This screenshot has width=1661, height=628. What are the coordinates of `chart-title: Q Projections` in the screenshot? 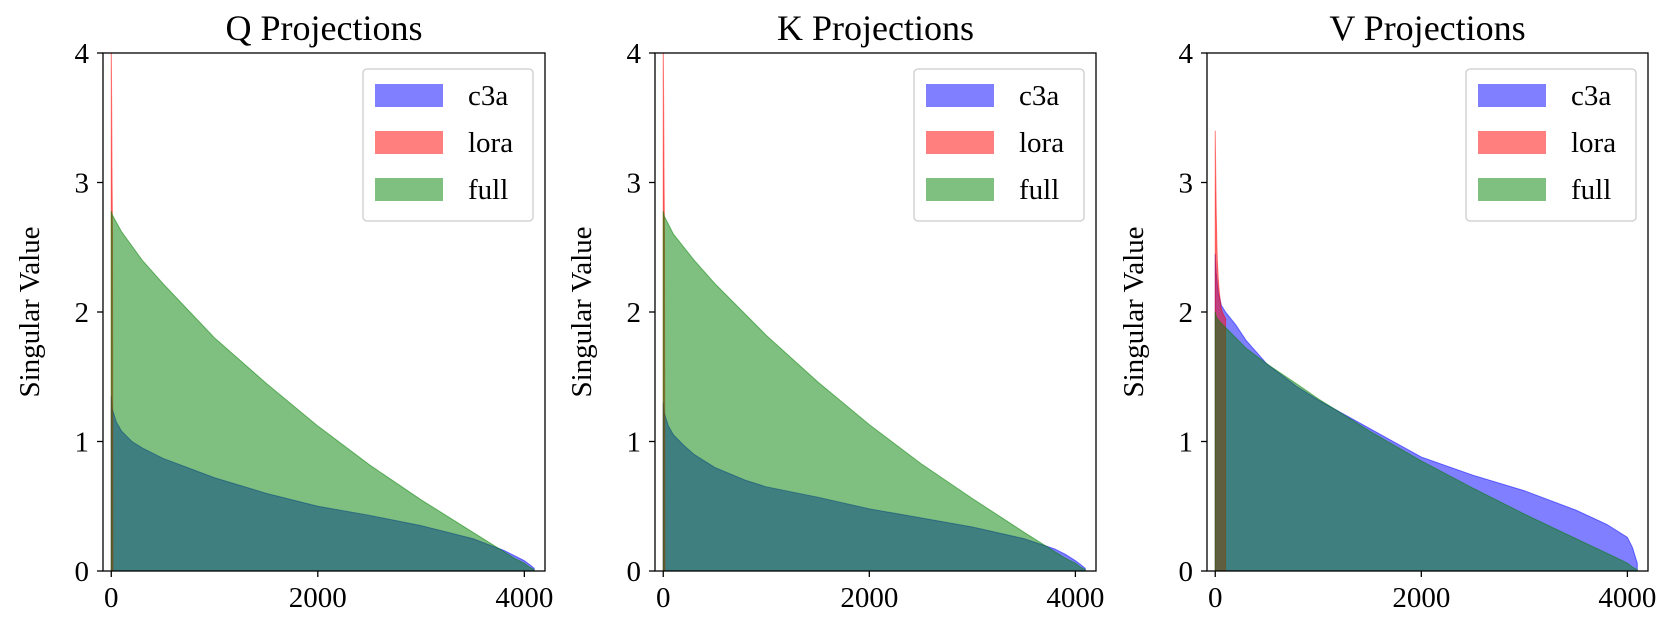 It's located at (324, 28).